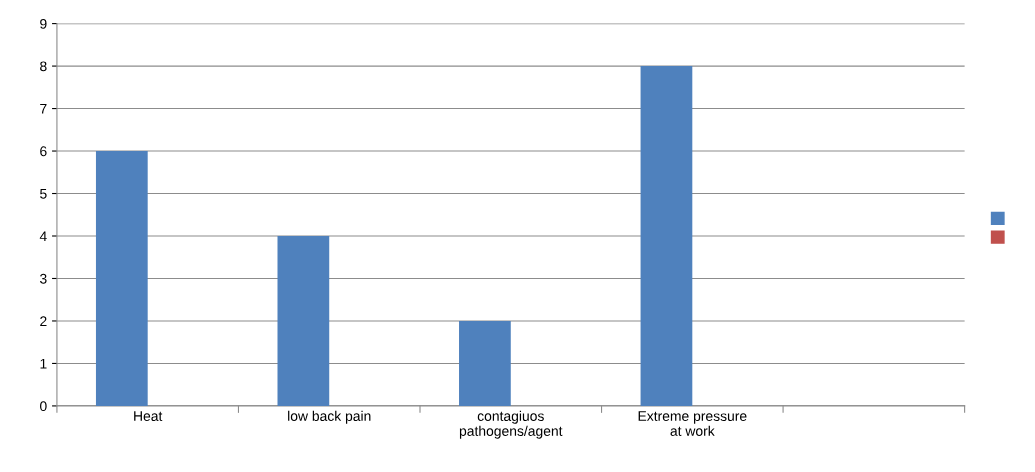  Describe the element at coordinates (329, 417) in the screenshot. I see `x-tick-label: low back pain` at that location.